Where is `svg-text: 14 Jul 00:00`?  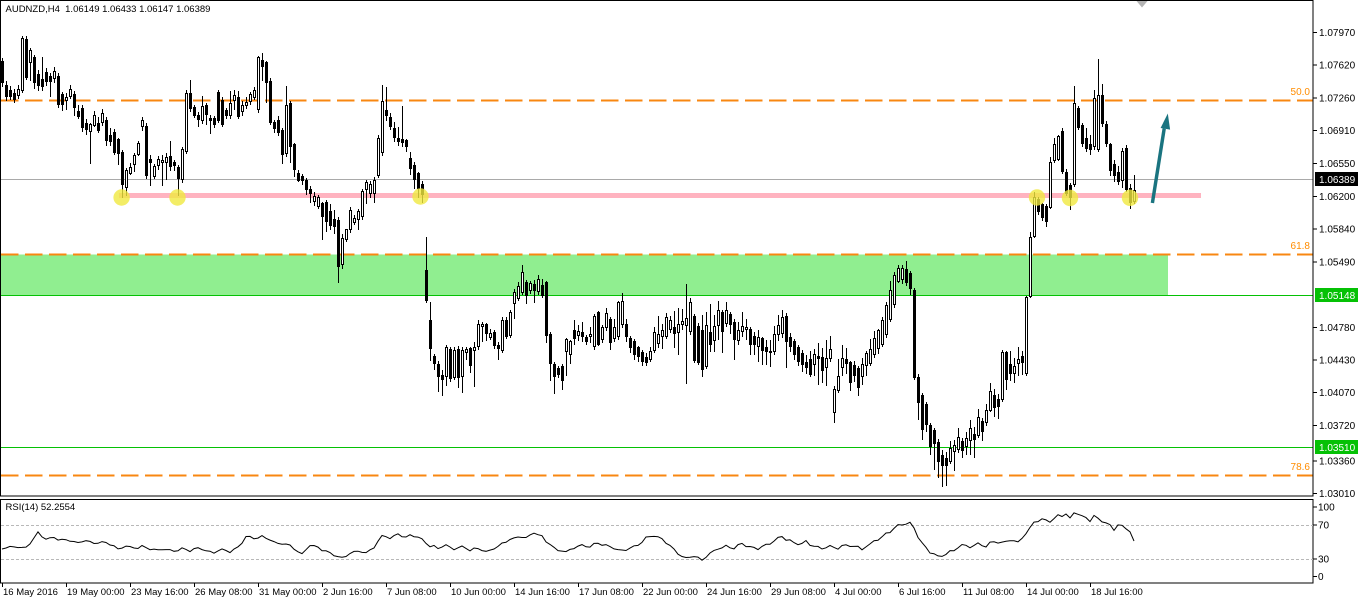 svg-text: 14 Jul 00:00 is located at coordinates (1053, 592).